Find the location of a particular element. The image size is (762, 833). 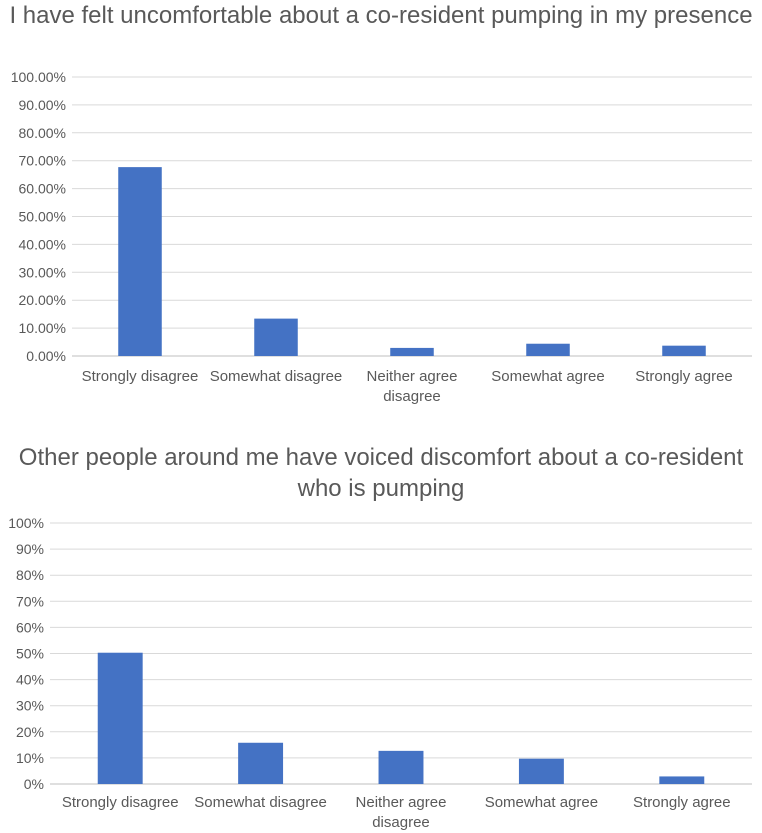

y-tick-label: 10.00% is located at coordinates (42, 328).